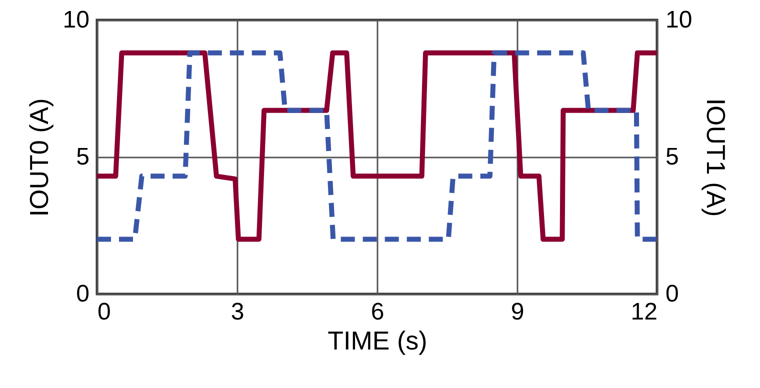 The image size is (760, 388). What do you see at coordinates (679, 20) in the screenshot?
I see `y2-tick-label: 10` at bounding box center [679, 20].